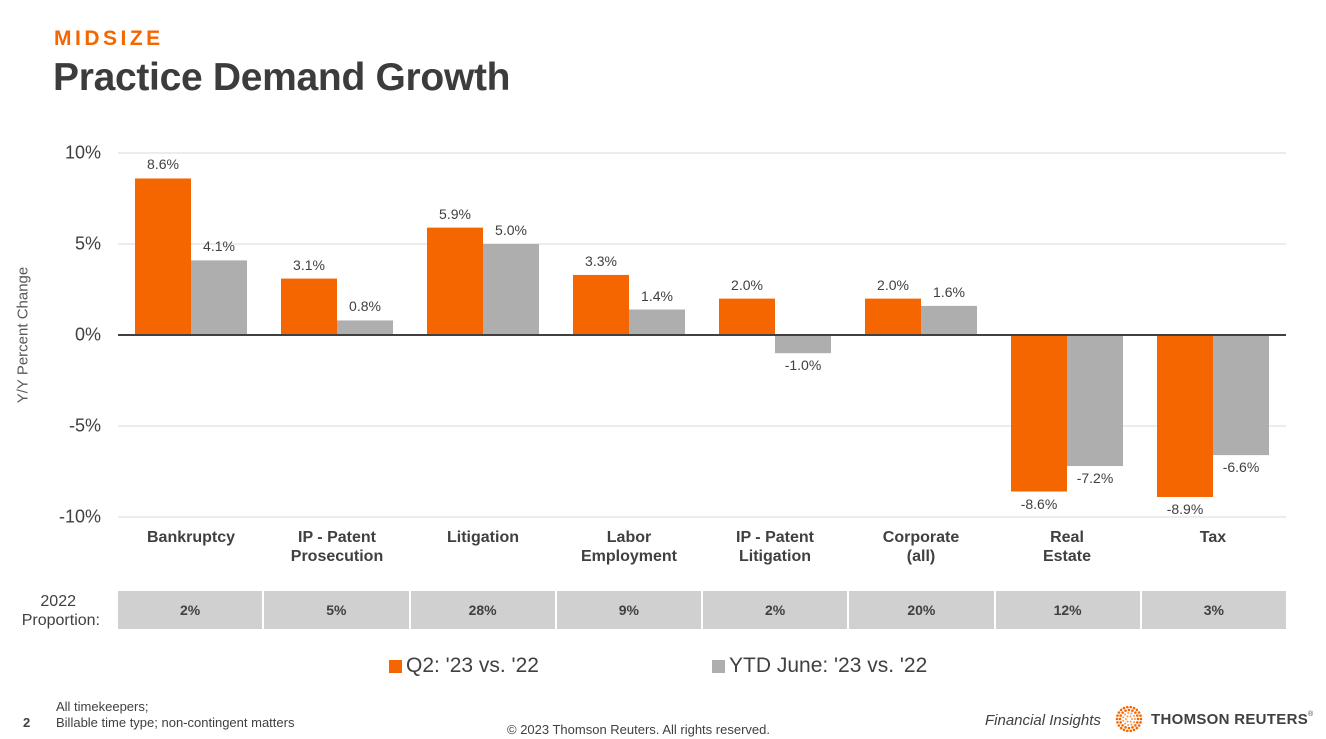 The height and width of the screenshot is (739, 1326). Describe the element at coordinates (628, 547) in the screenshot. I see `category-label-labor-employment: Labor Employment` at that location.